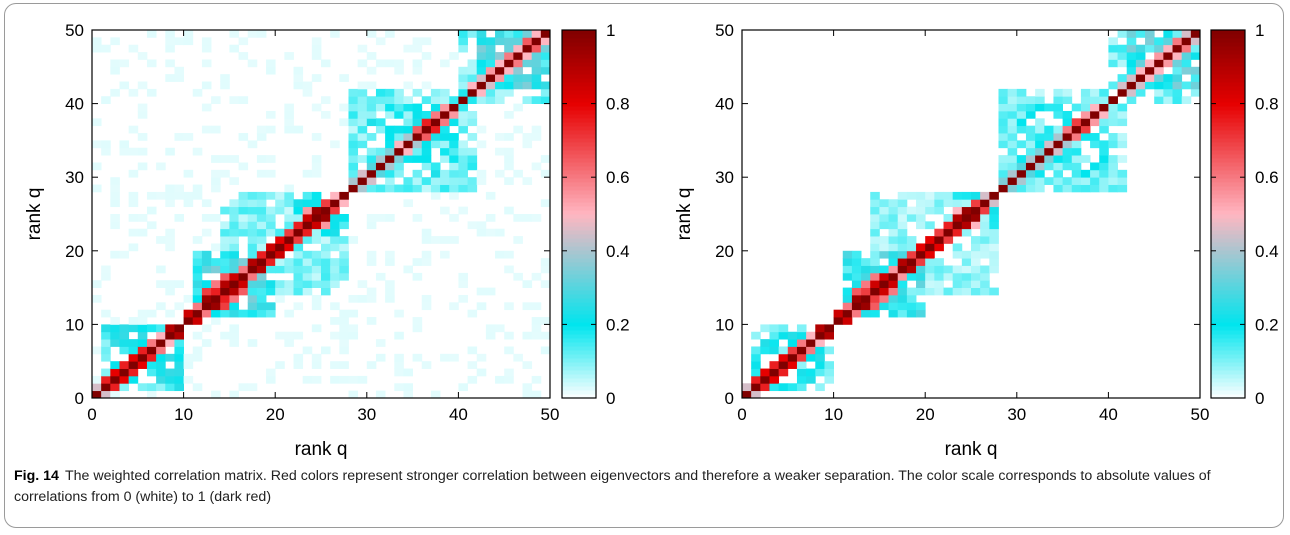 This screenshot has width=1290, height=535. Describe the element at coordinates (275, 414) in the screenshot. I see `x-tick-label: 20` at that location.